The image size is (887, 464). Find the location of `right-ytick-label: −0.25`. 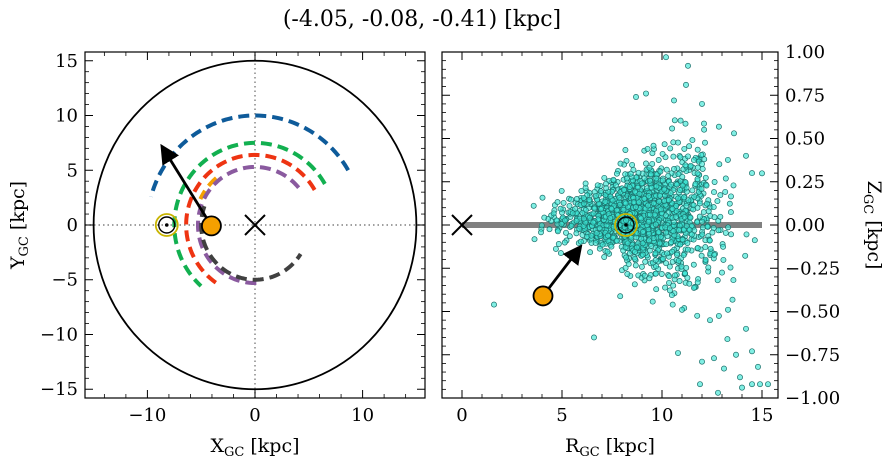

right-ytick-label: −0.25 is located at coordinates (812, 268).